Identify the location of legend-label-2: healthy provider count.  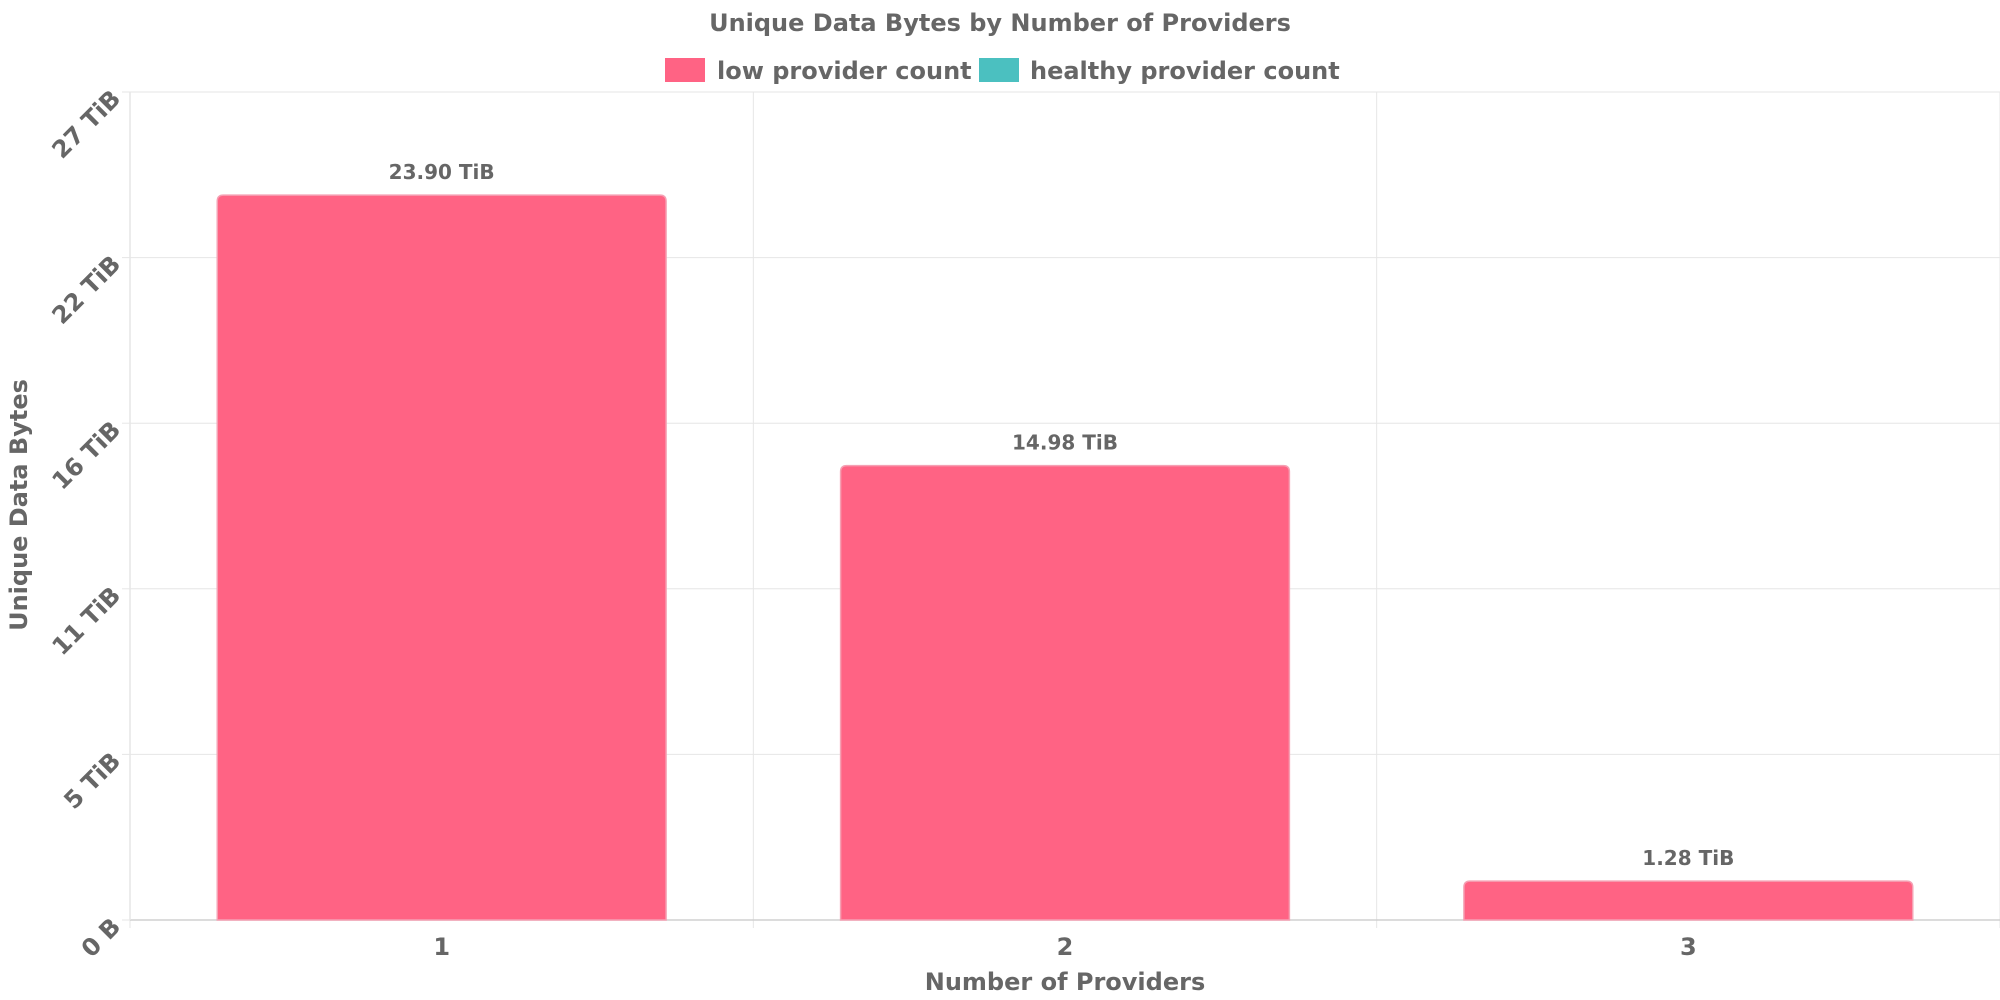
(1185, 71).